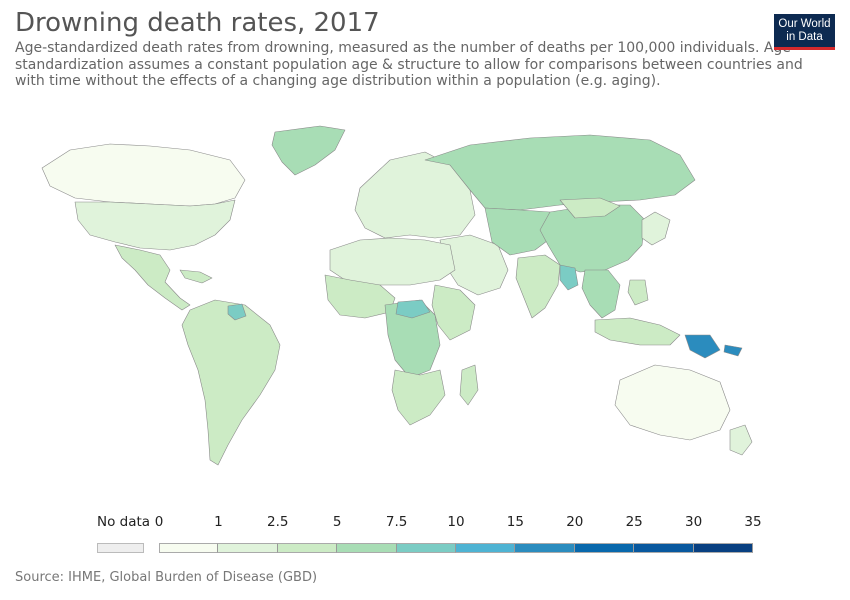  What do you see at coordinates (694, 522) in the screenshot?
I see `legend-tick-label: 30` at bounding box center [694, 522].